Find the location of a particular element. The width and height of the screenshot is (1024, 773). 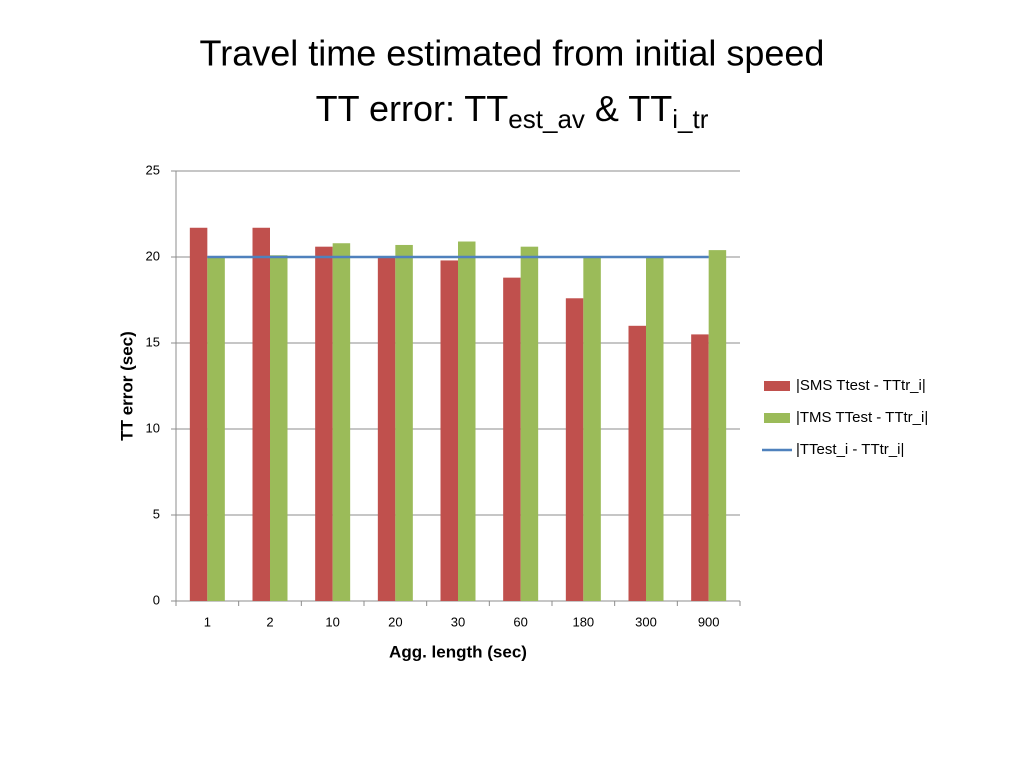

y-tick-label: 0 is located at coordinates (156, 599).